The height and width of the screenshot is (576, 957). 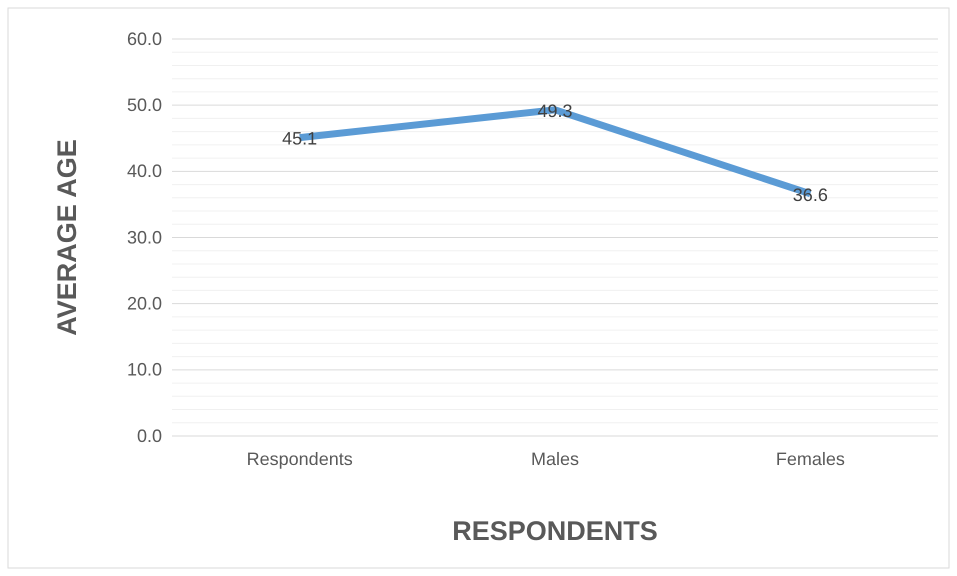 I want to click on y-tick-label: 40.0, so click(x=144, y=171).